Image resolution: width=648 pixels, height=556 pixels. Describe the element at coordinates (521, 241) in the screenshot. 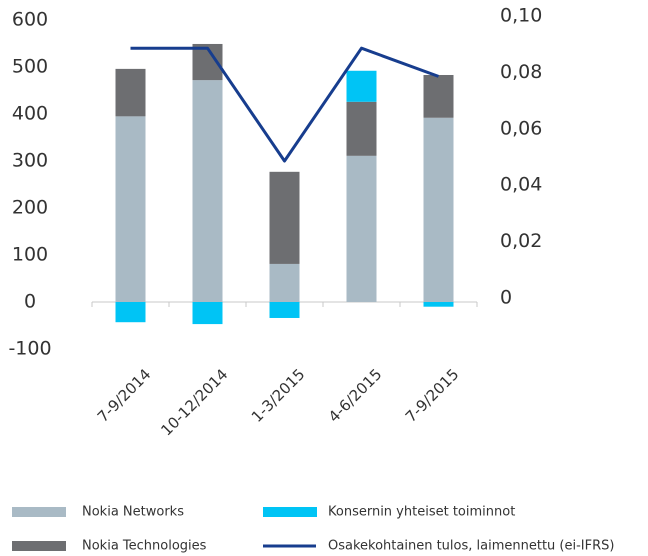

I see `y2-tick-label: 0,02` at that location.